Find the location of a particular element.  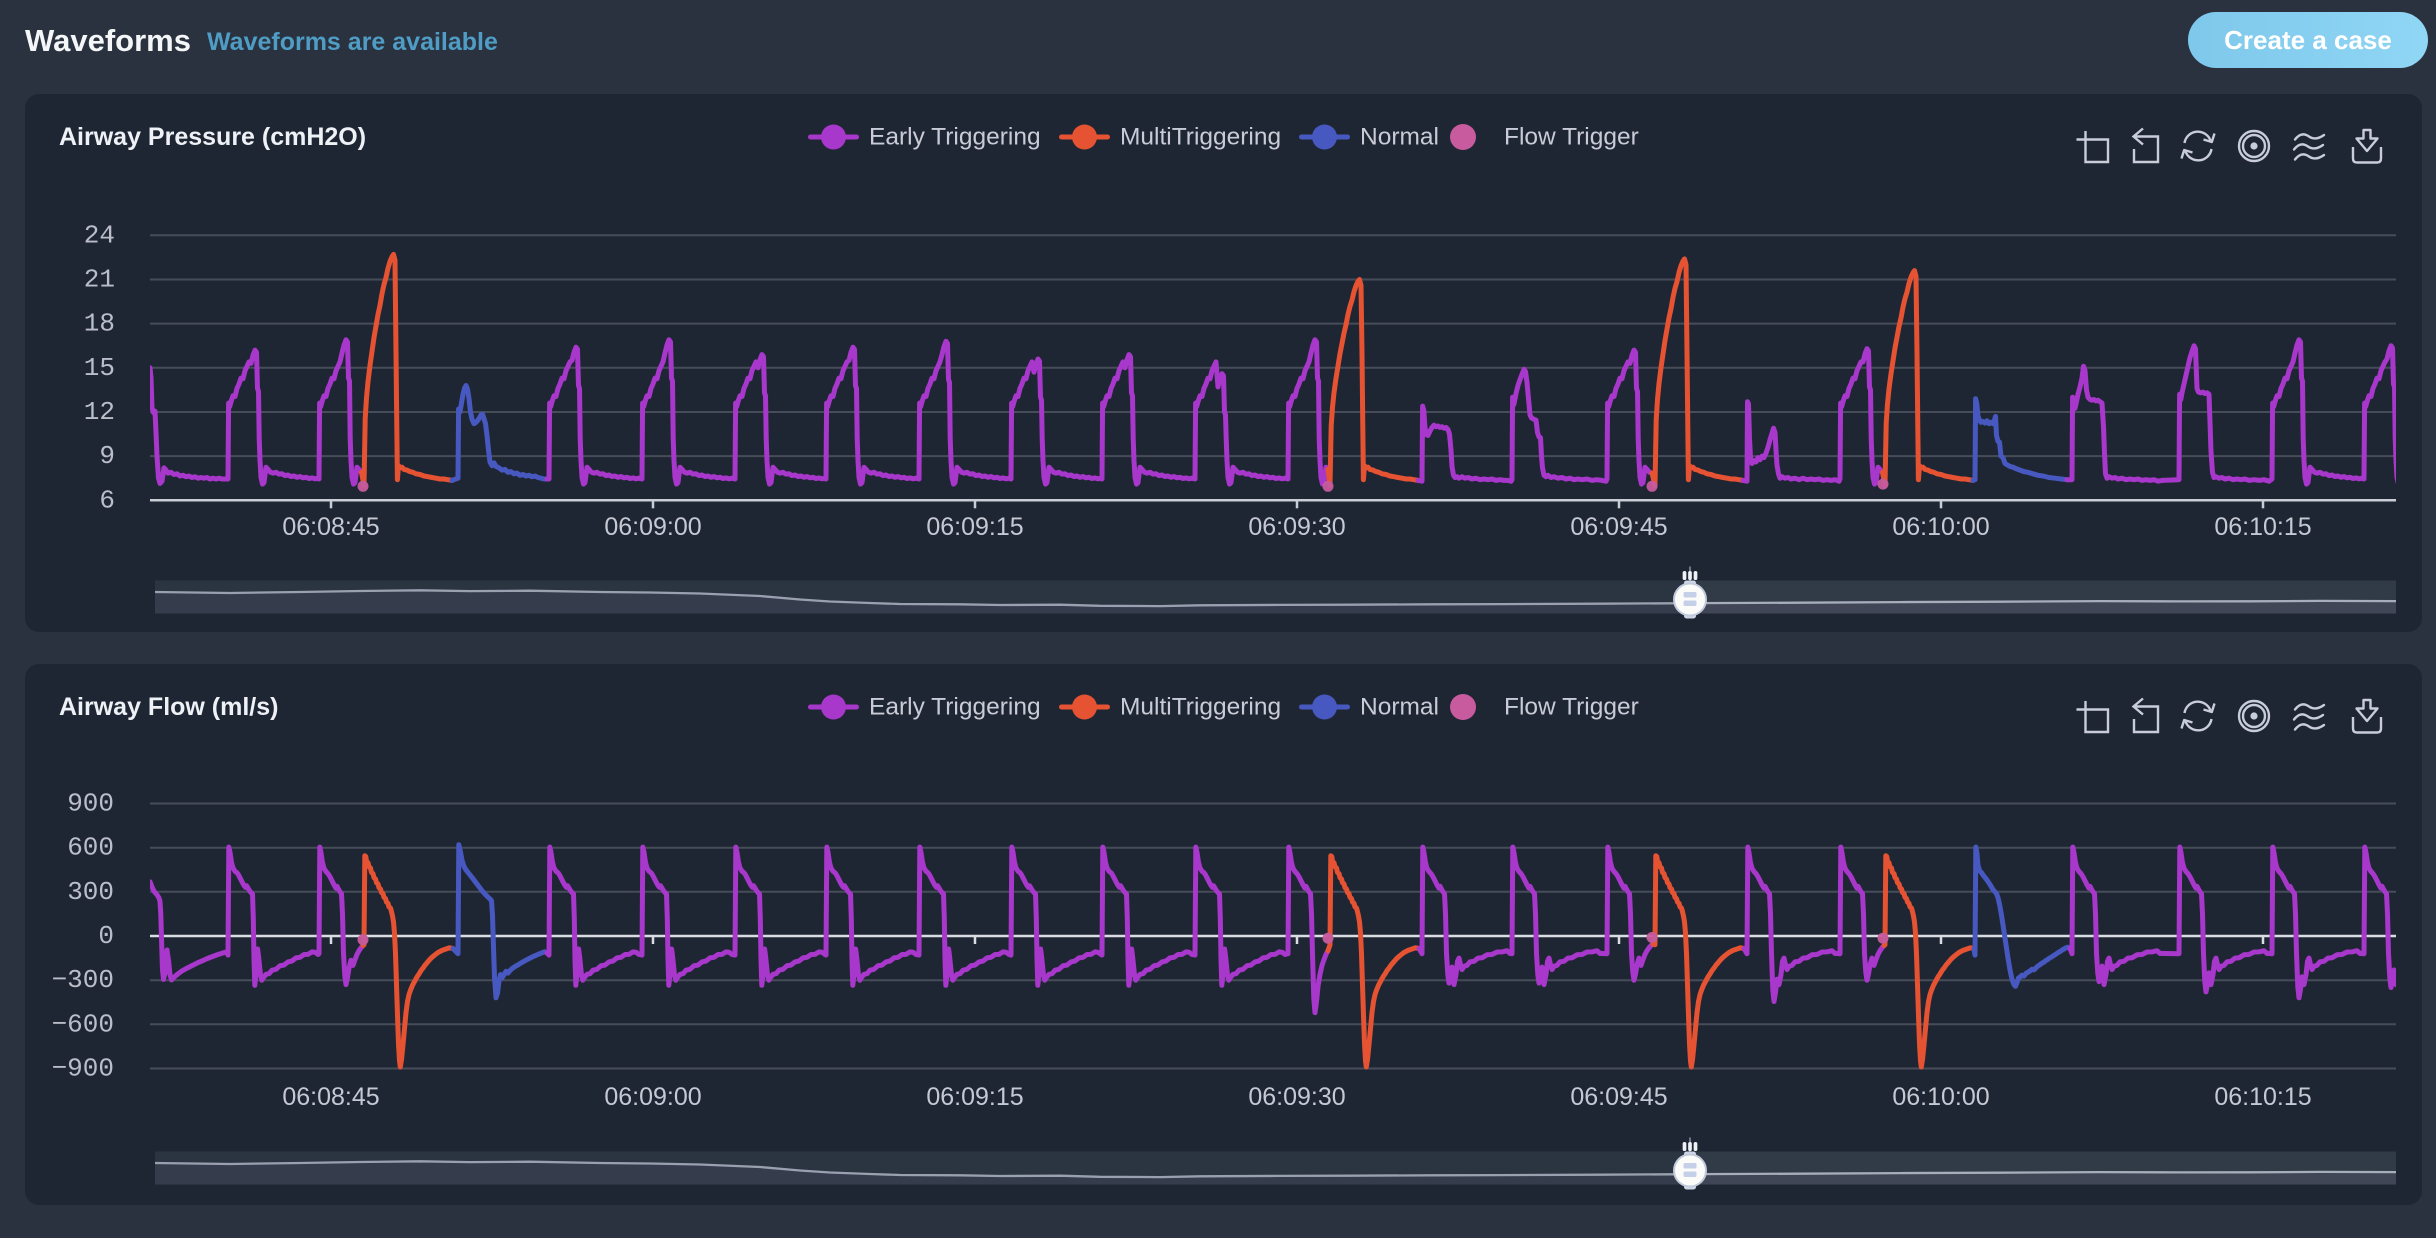

svg-text: 6 is located at coordinates (107, 500).